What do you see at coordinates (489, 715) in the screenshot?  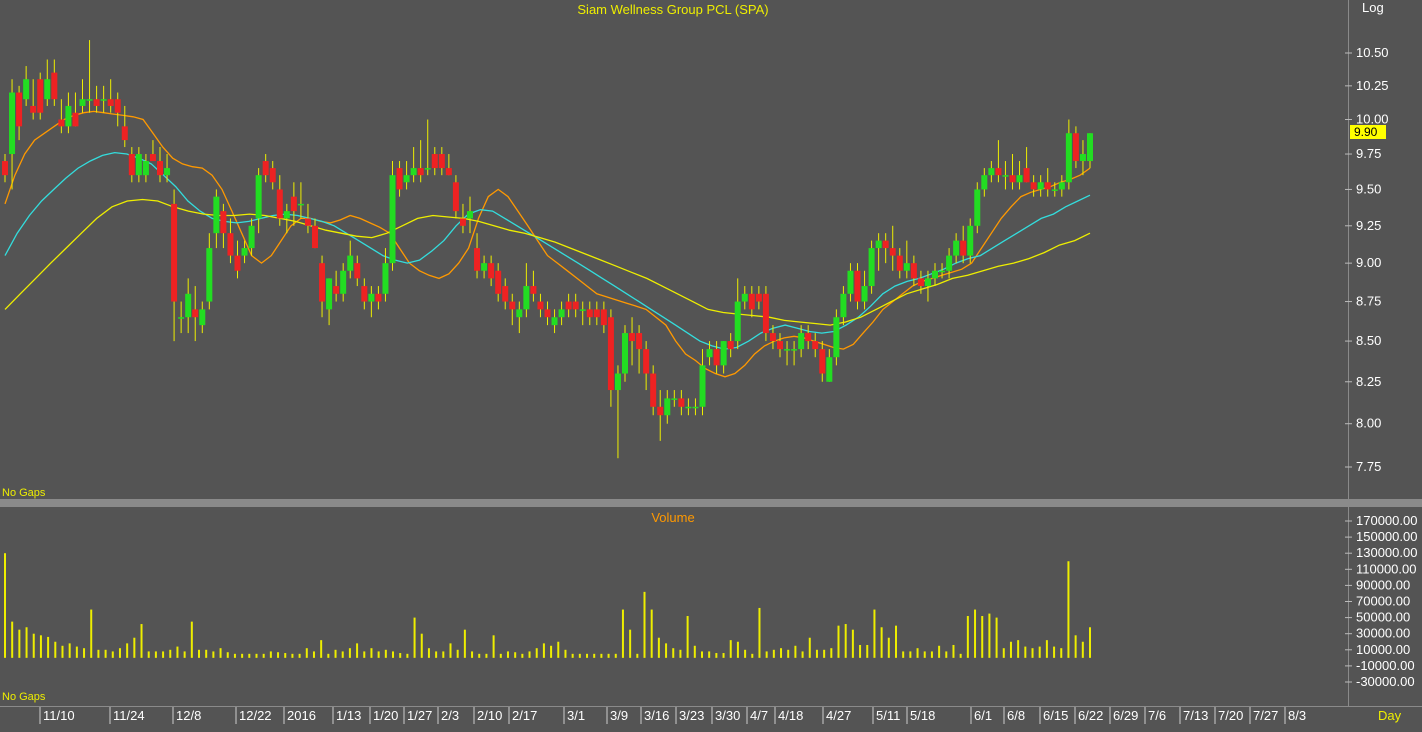 I see `date-tick-label: 2/10` at bounding box center [489, 715].